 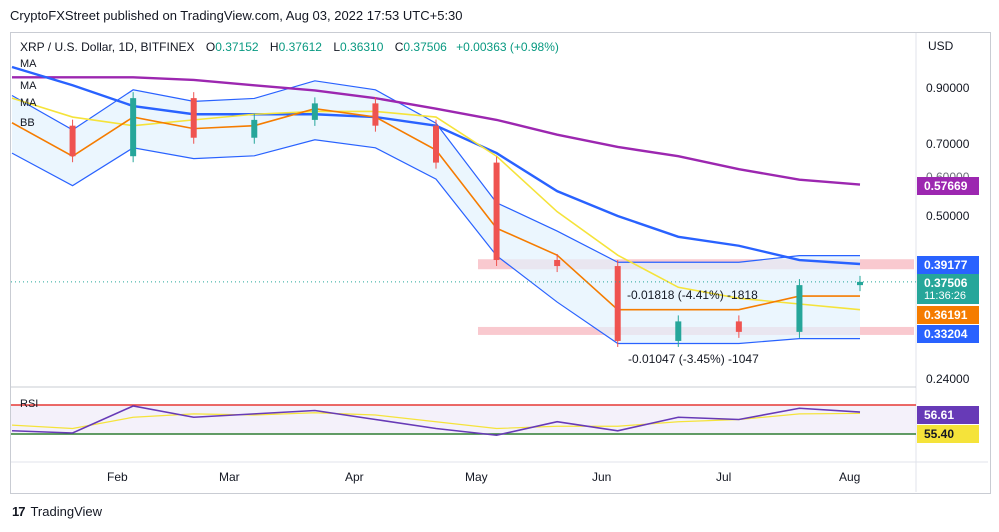 I want to click on rsi-value-label: 56.61, so click(x=948, y=415).